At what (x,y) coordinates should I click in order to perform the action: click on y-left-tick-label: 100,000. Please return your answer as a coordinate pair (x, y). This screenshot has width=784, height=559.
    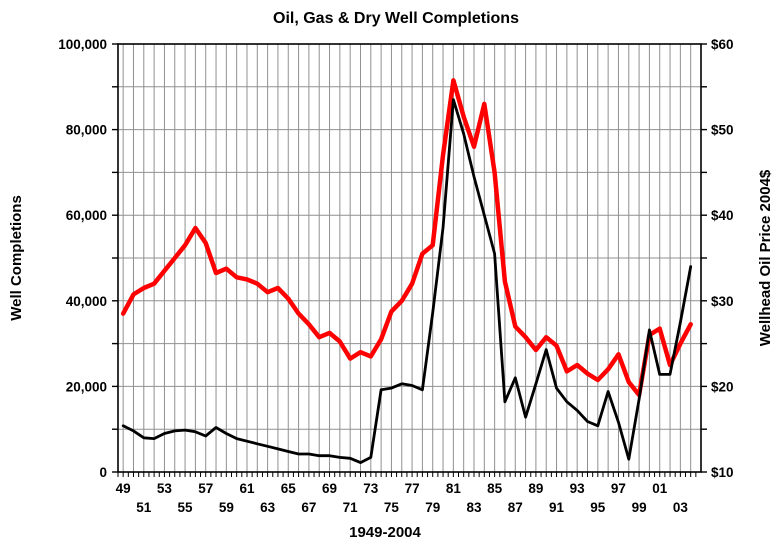
    Looking at the image, I should click on (82, 44).